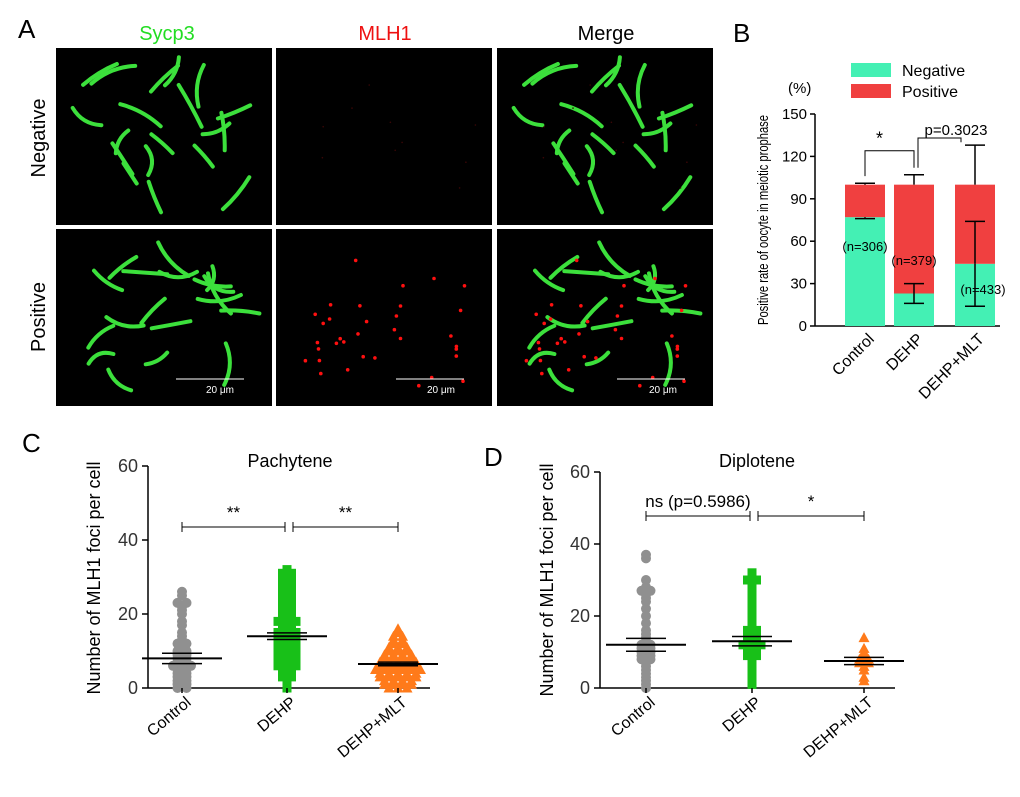 The height and width of the screenshot is (797, 1020). I want to click on legend-swatch-negative, so click(871, 70).